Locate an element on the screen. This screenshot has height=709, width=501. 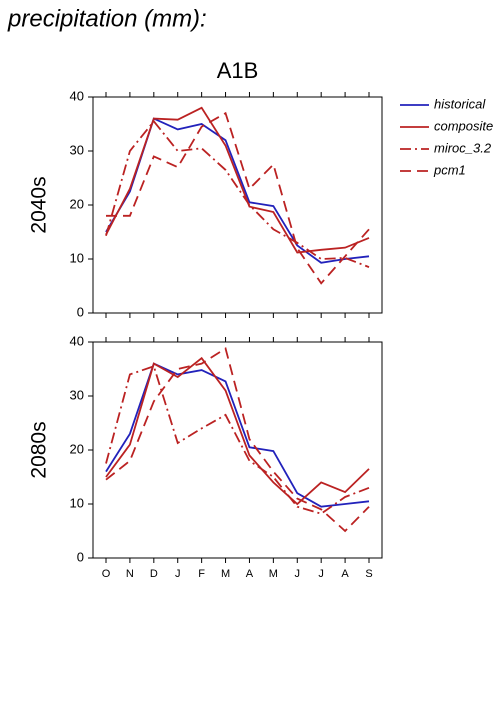
x-tick-label: D is located at coordinates (154, 574).